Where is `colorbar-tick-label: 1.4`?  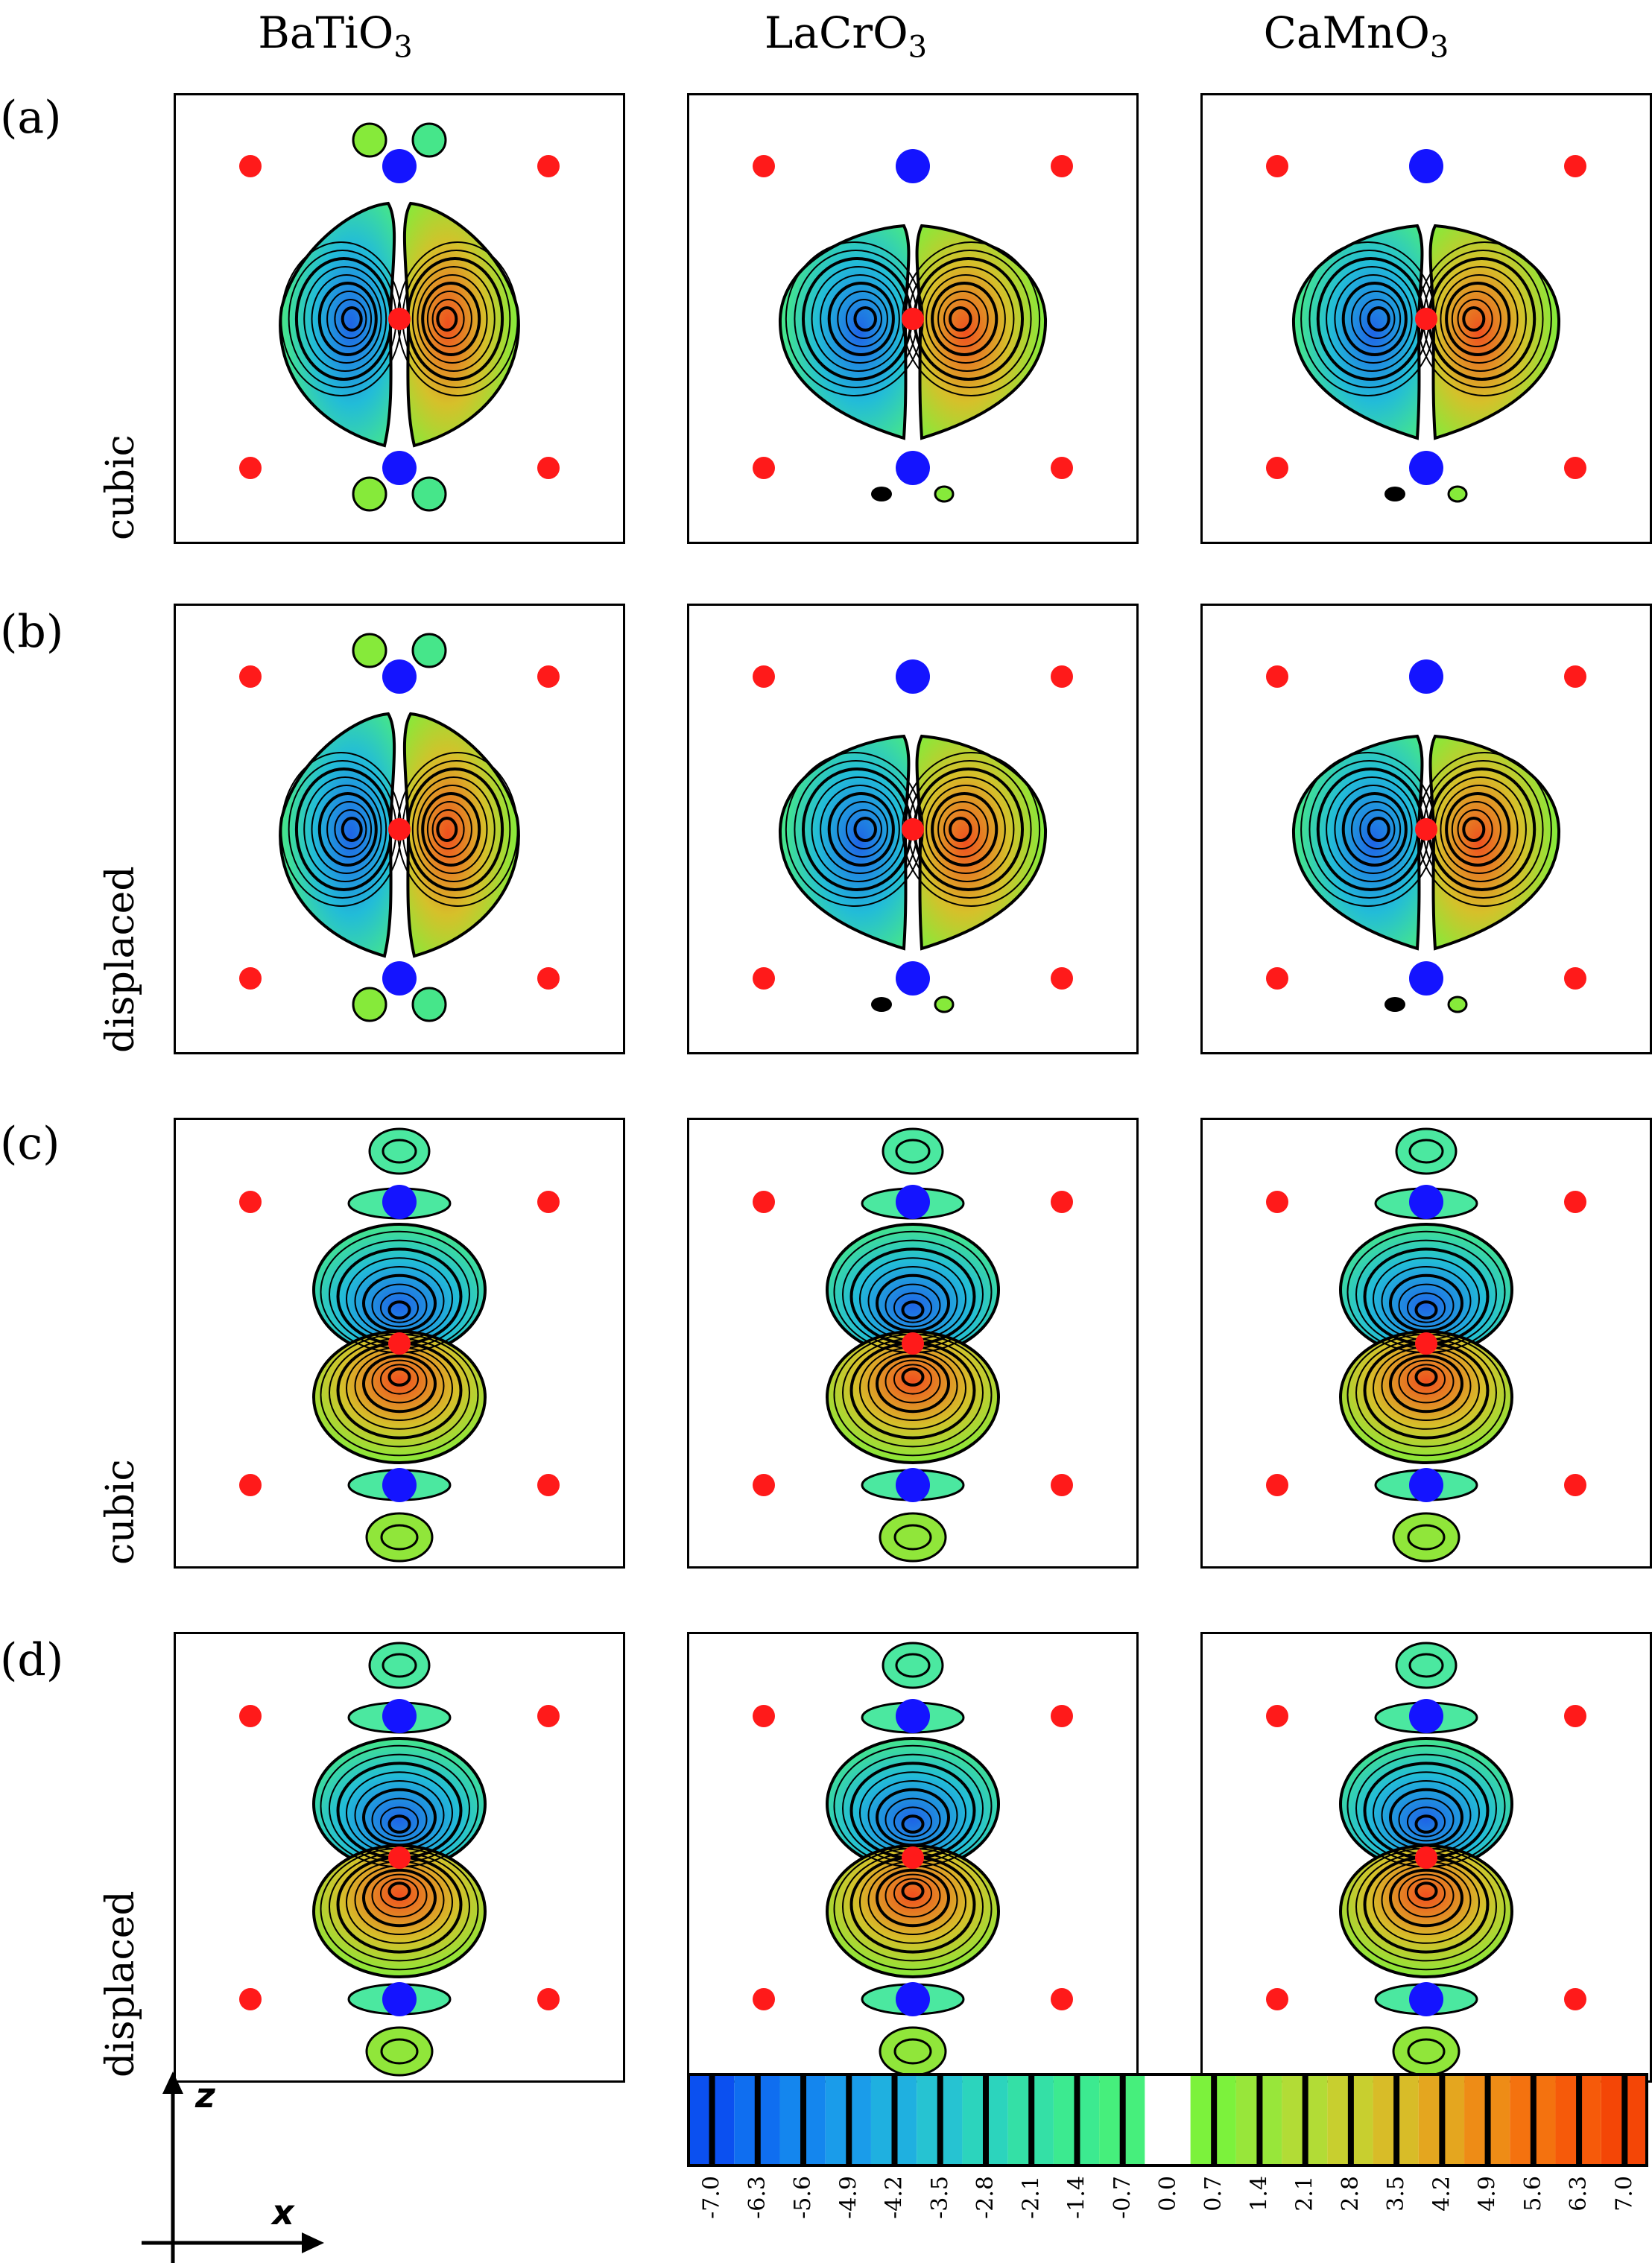
colorbar-tick-label: 1.4 is located at coordinates (1259, 2194).